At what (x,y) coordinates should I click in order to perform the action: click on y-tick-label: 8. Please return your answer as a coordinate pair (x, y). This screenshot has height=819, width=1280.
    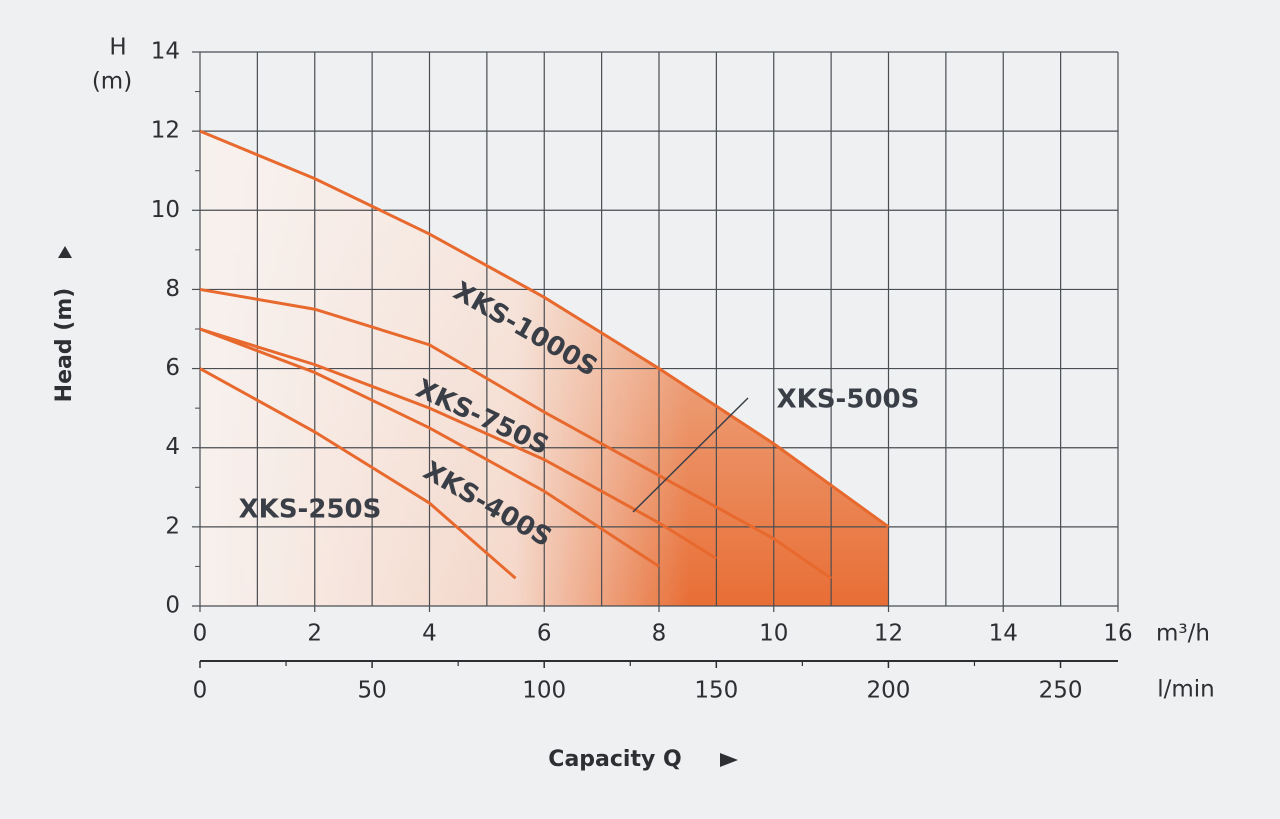
    Looking at the image, I should click on (172, 289).